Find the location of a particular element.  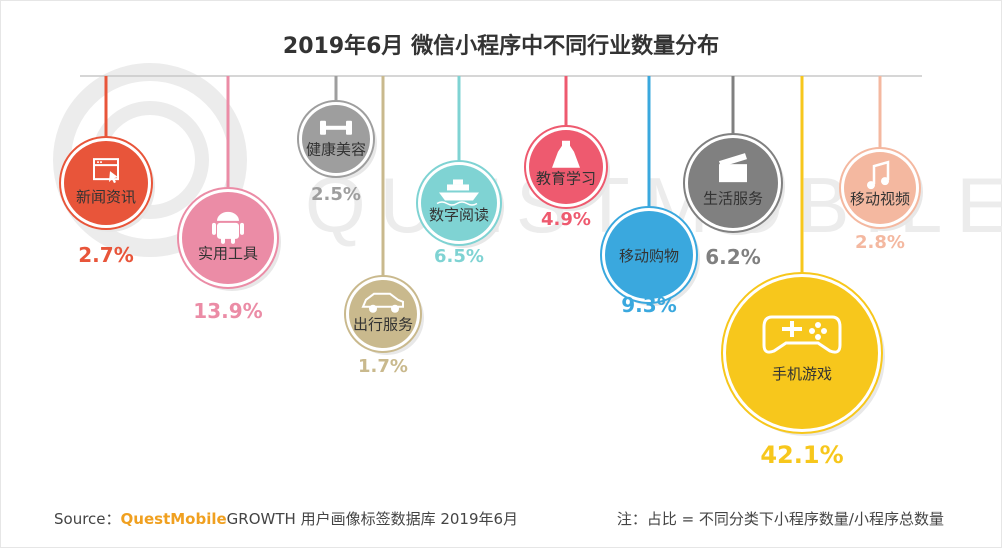

category-label: 健康美容 is located at coordinates (336, 149).